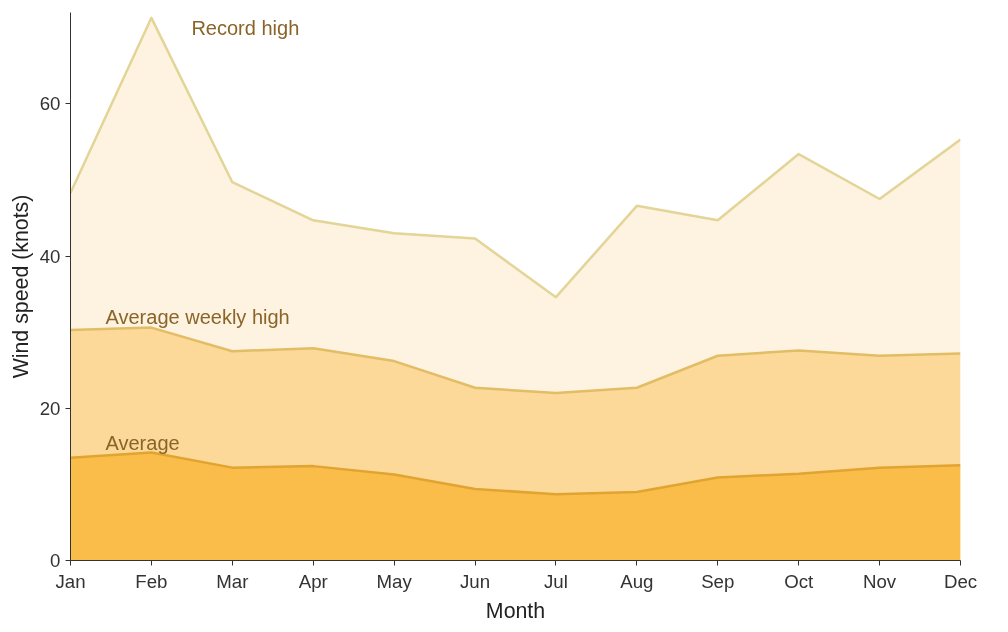  I want to click on x-tick-label: Mar, so click(232, 581).